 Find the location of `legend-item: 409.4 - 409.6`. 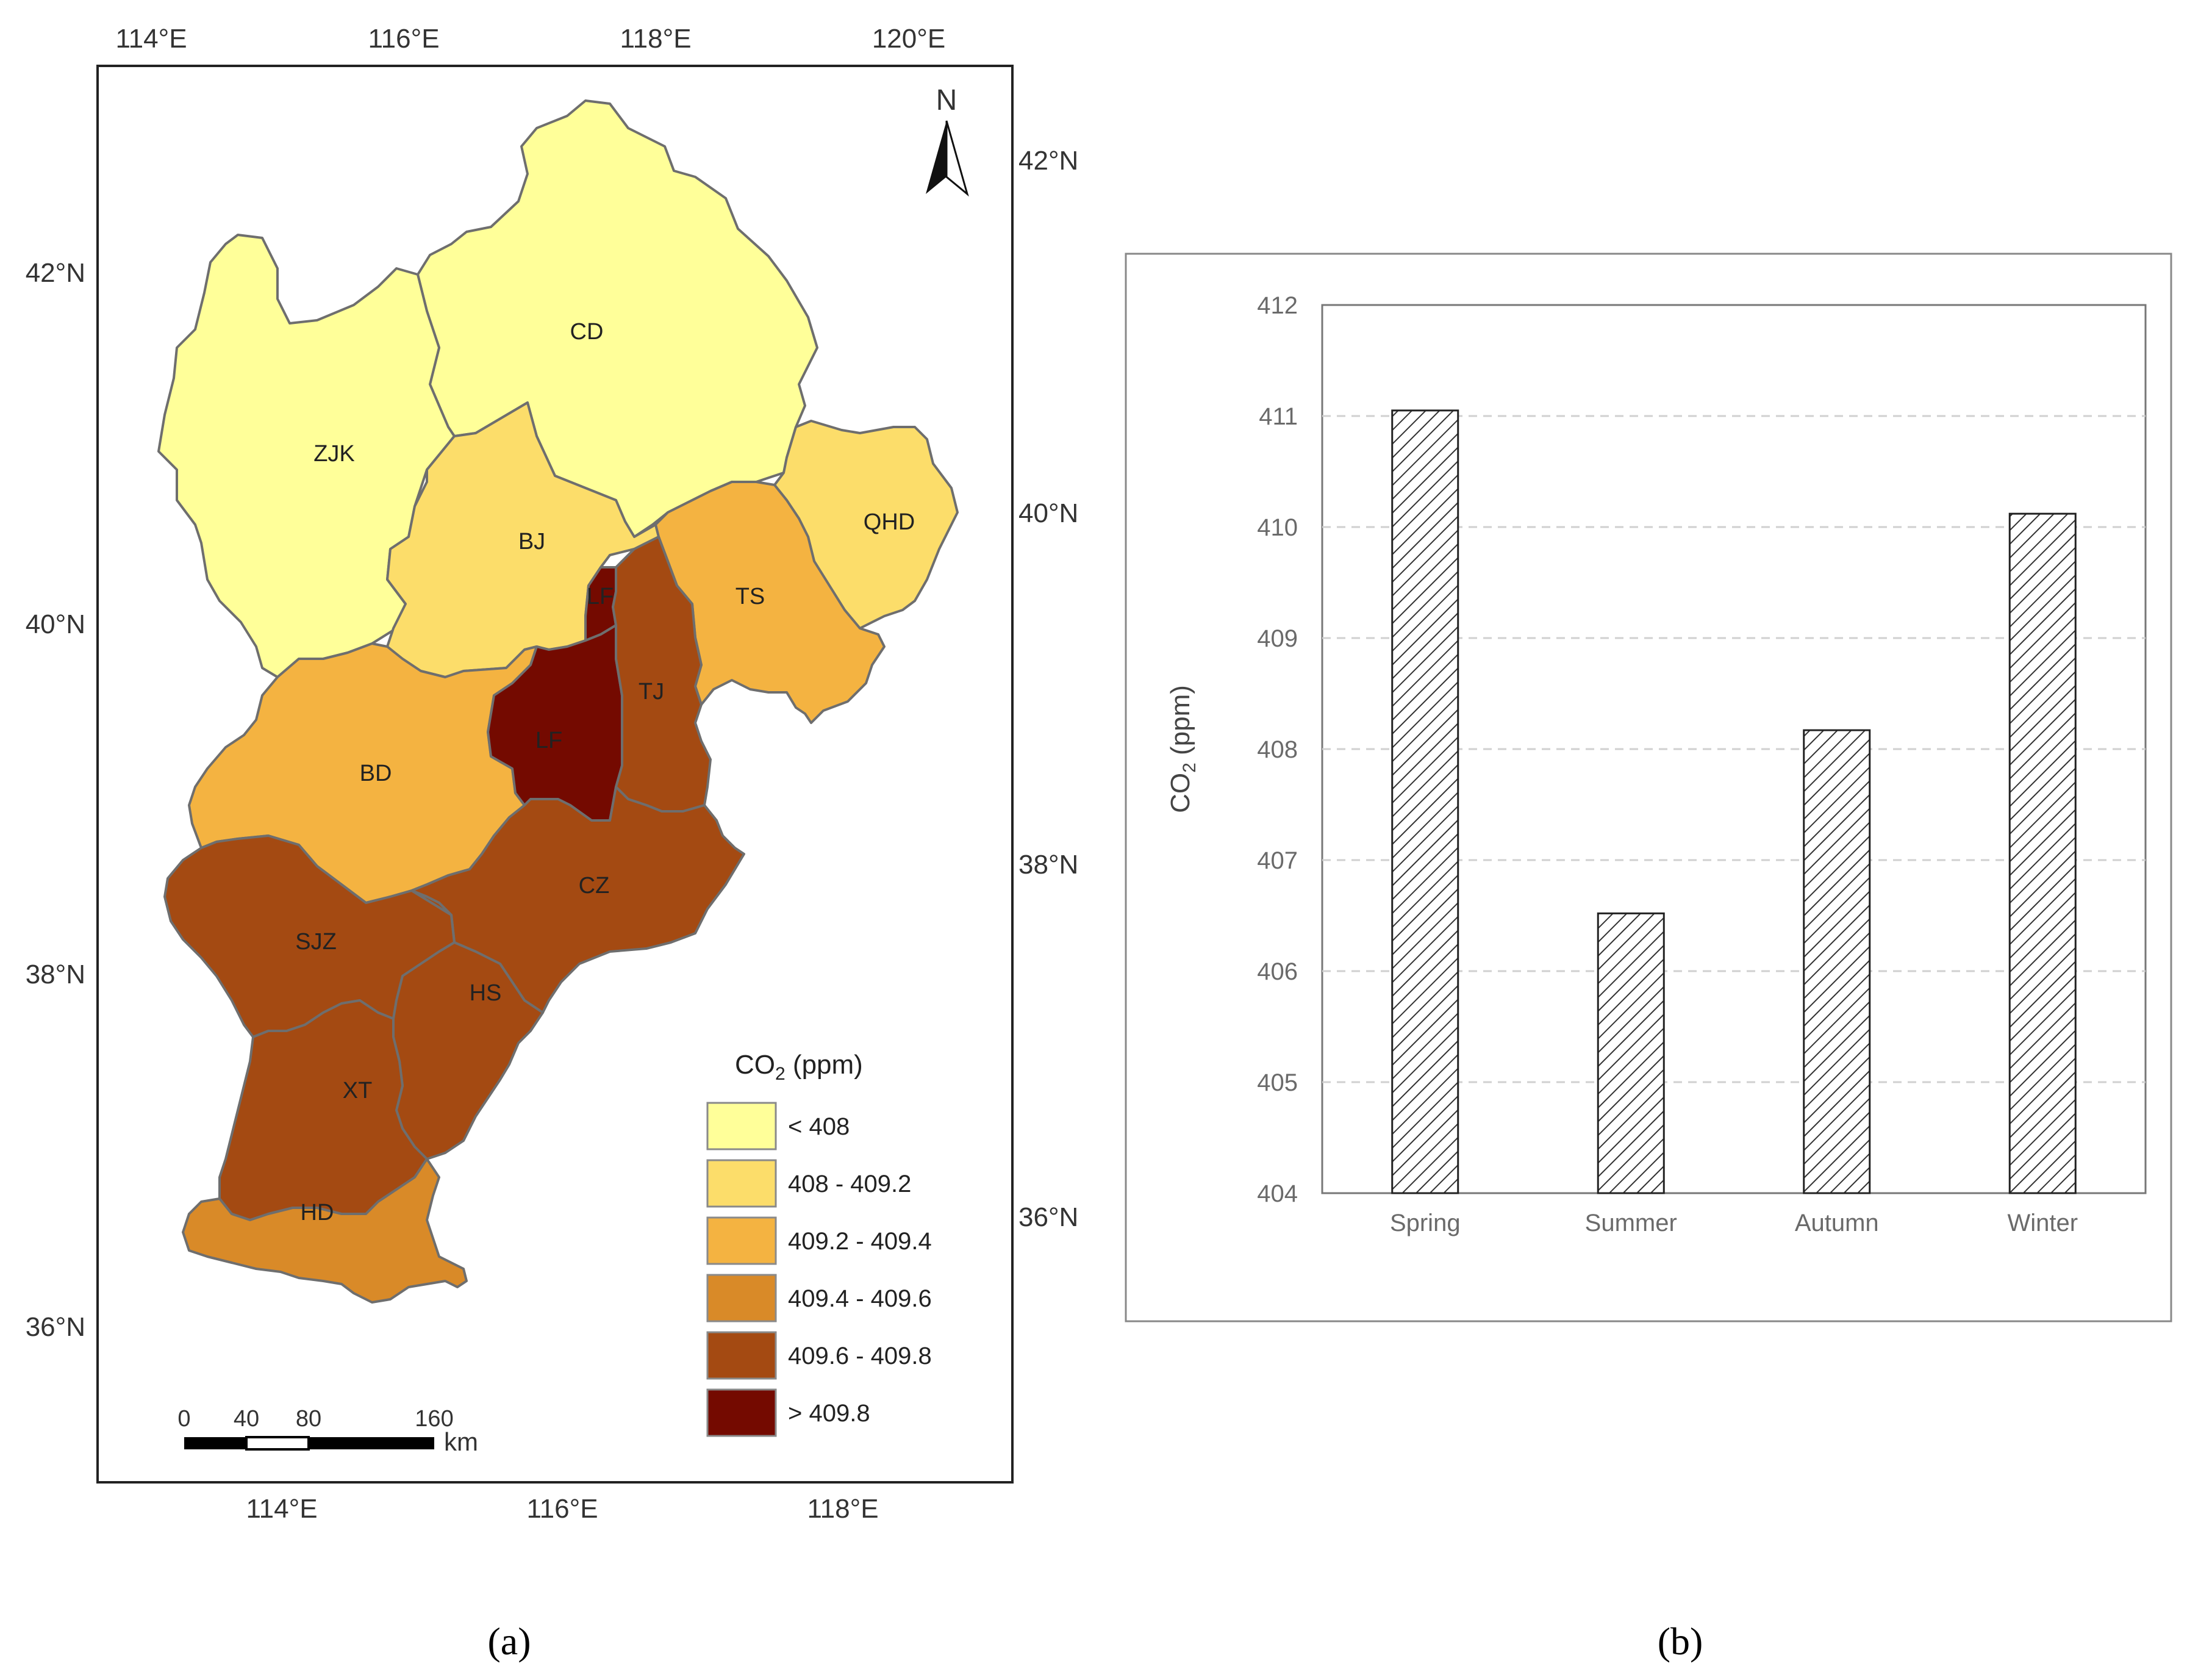

legend-item: 409.4 - 409.6 is located at coordinates (819, 1298).